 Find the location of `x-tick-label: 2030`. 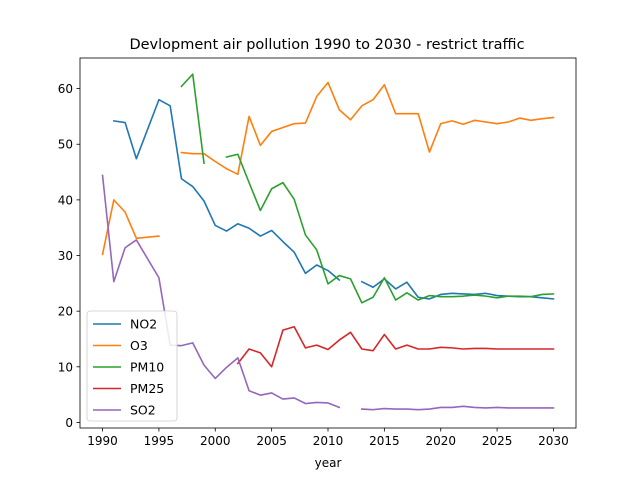

x-tick-label: 2030 is located at coordinates (553, 441).